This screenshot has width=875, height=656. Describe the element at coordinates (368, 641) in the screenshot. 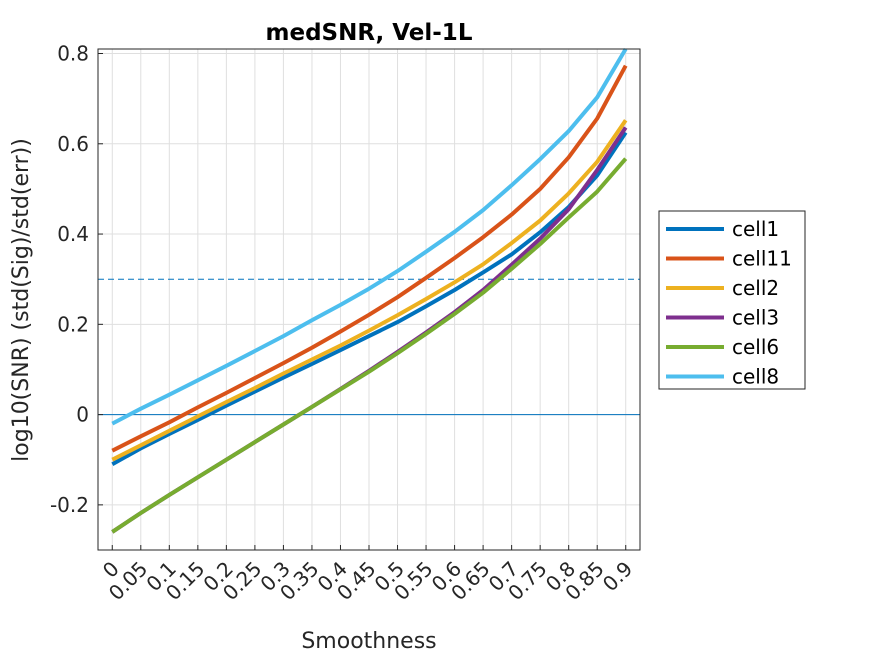

I see `x-axis-label: Smoothness` at that location.